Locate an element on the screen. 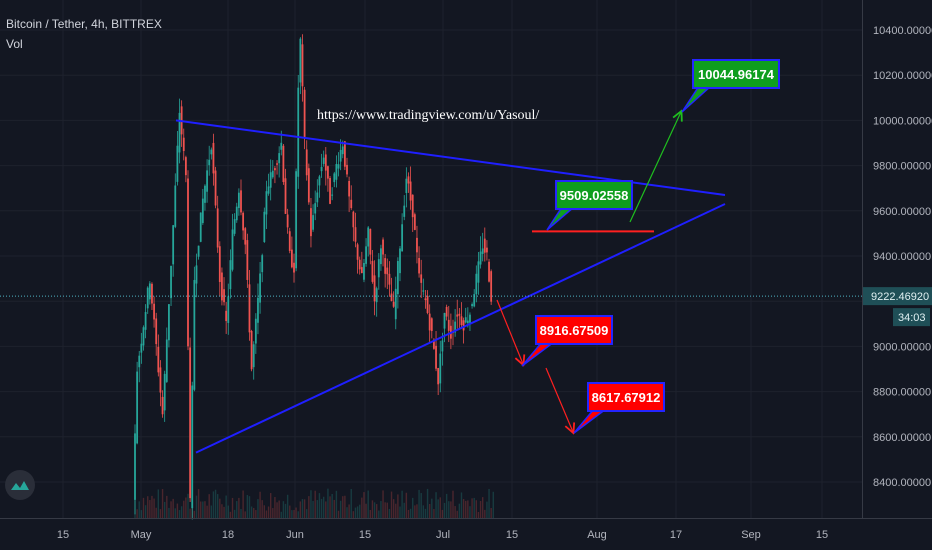 This screenshot has width=932, height=550. current-price-label: 9222.46920 is located at coordinates (900, 297).